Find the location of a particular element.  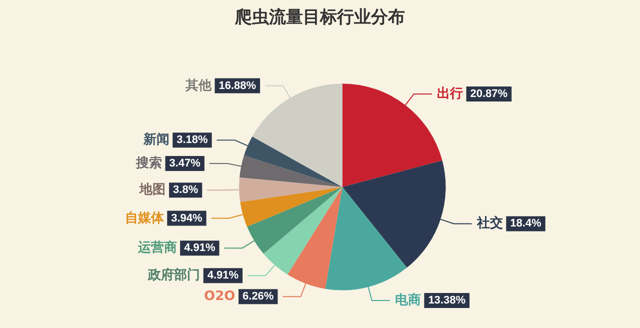

data-label: 3.18% is located at coordinates (192, 140).